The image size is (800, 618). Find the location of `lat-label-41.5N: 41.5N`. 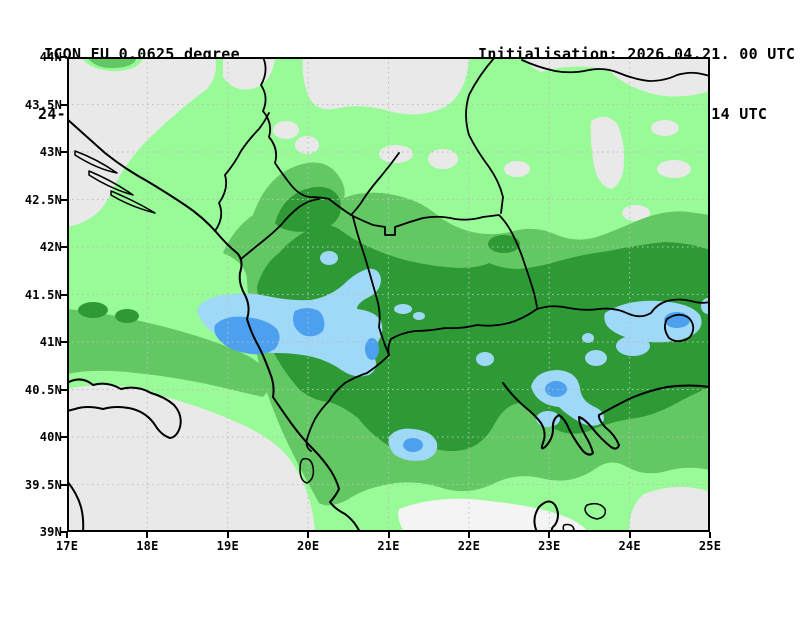

lat-label-41.5N: 41.5N is located at coordinates (43, 294).